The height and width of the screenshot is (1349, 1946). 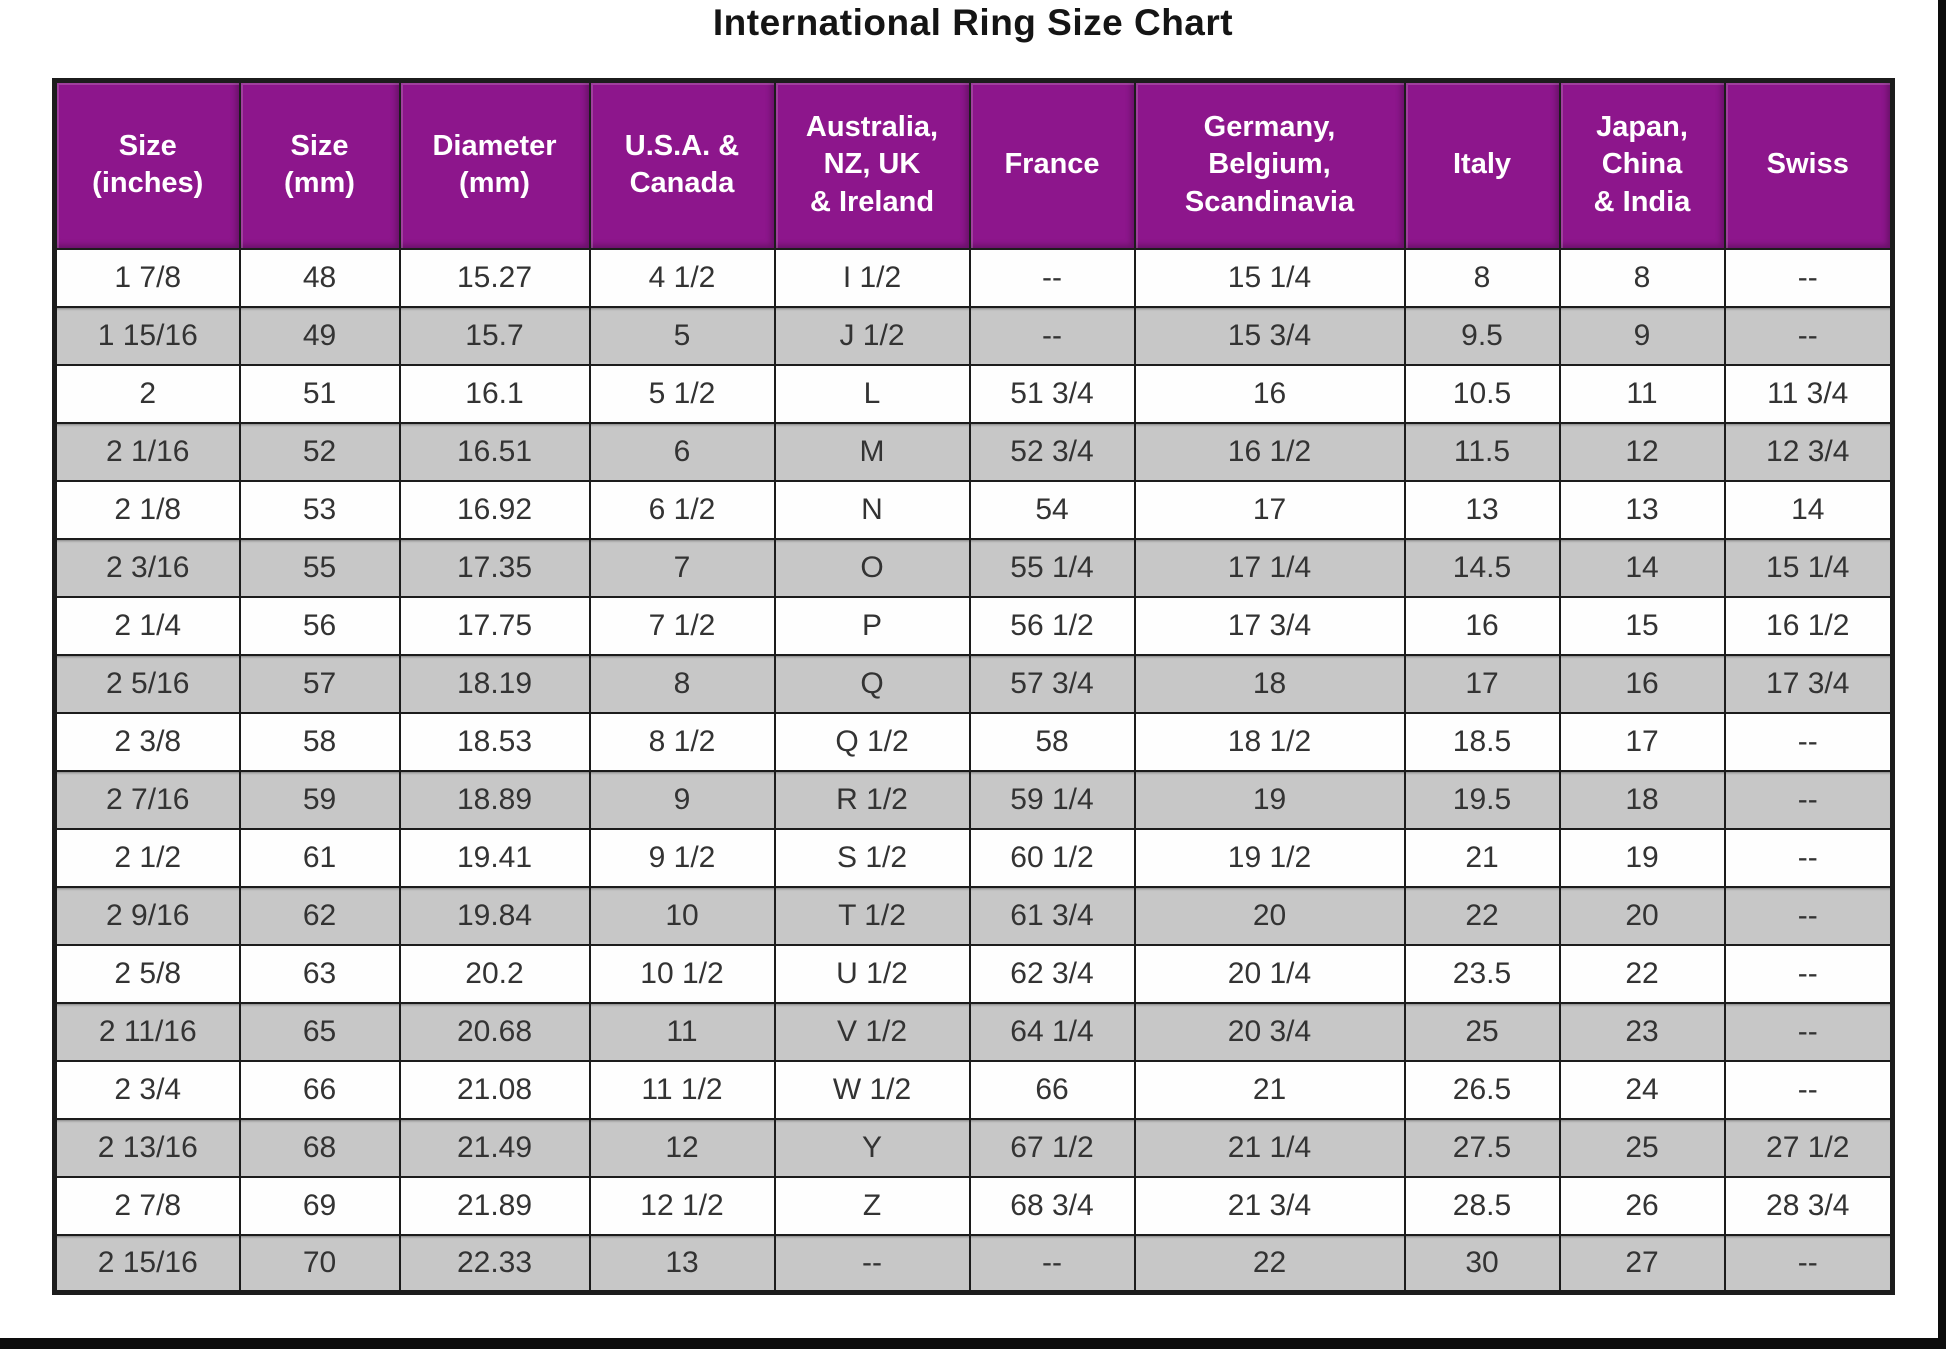 What do you see at coordinates (319, 683) in the screenshot?
I see `table-cell: 57` at bounding box center [319, 683].